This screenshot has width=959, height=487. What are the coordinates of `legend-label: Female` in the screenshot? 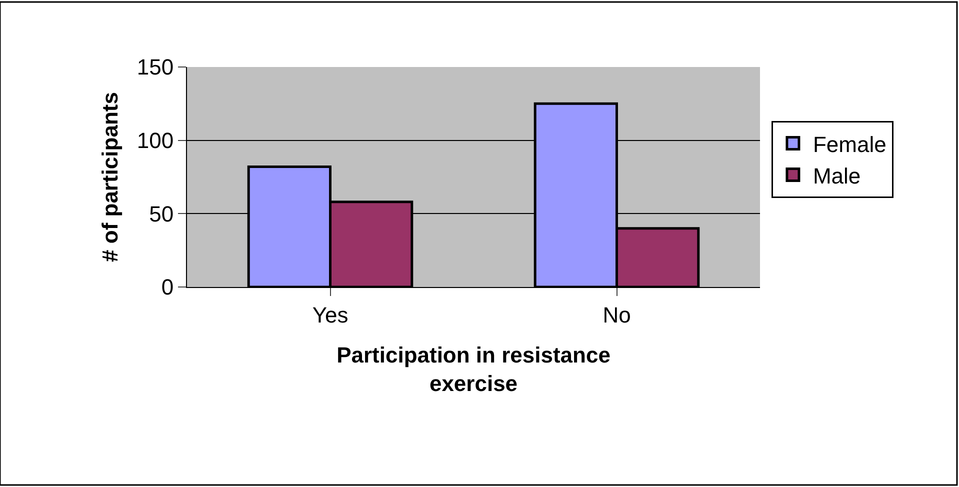 It's located at (849, 144).